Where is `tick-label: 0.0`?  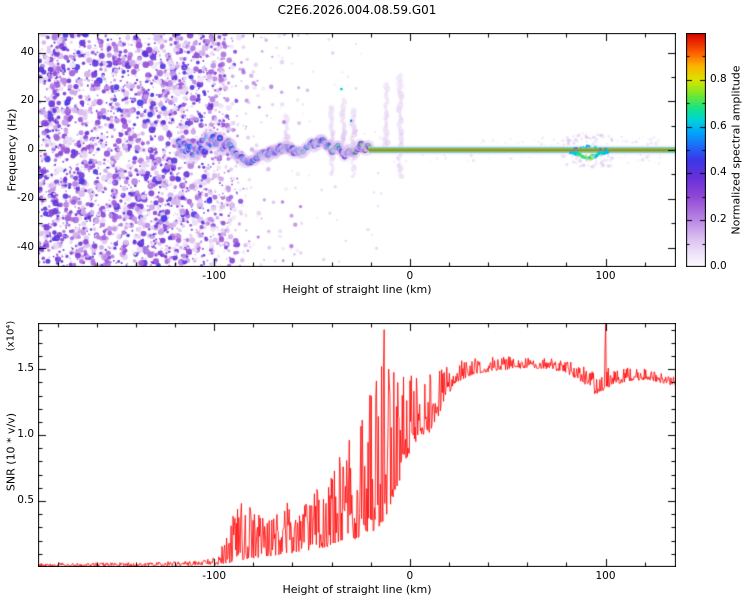
tick-label: 0.0 is located at coordinates (718, 266).